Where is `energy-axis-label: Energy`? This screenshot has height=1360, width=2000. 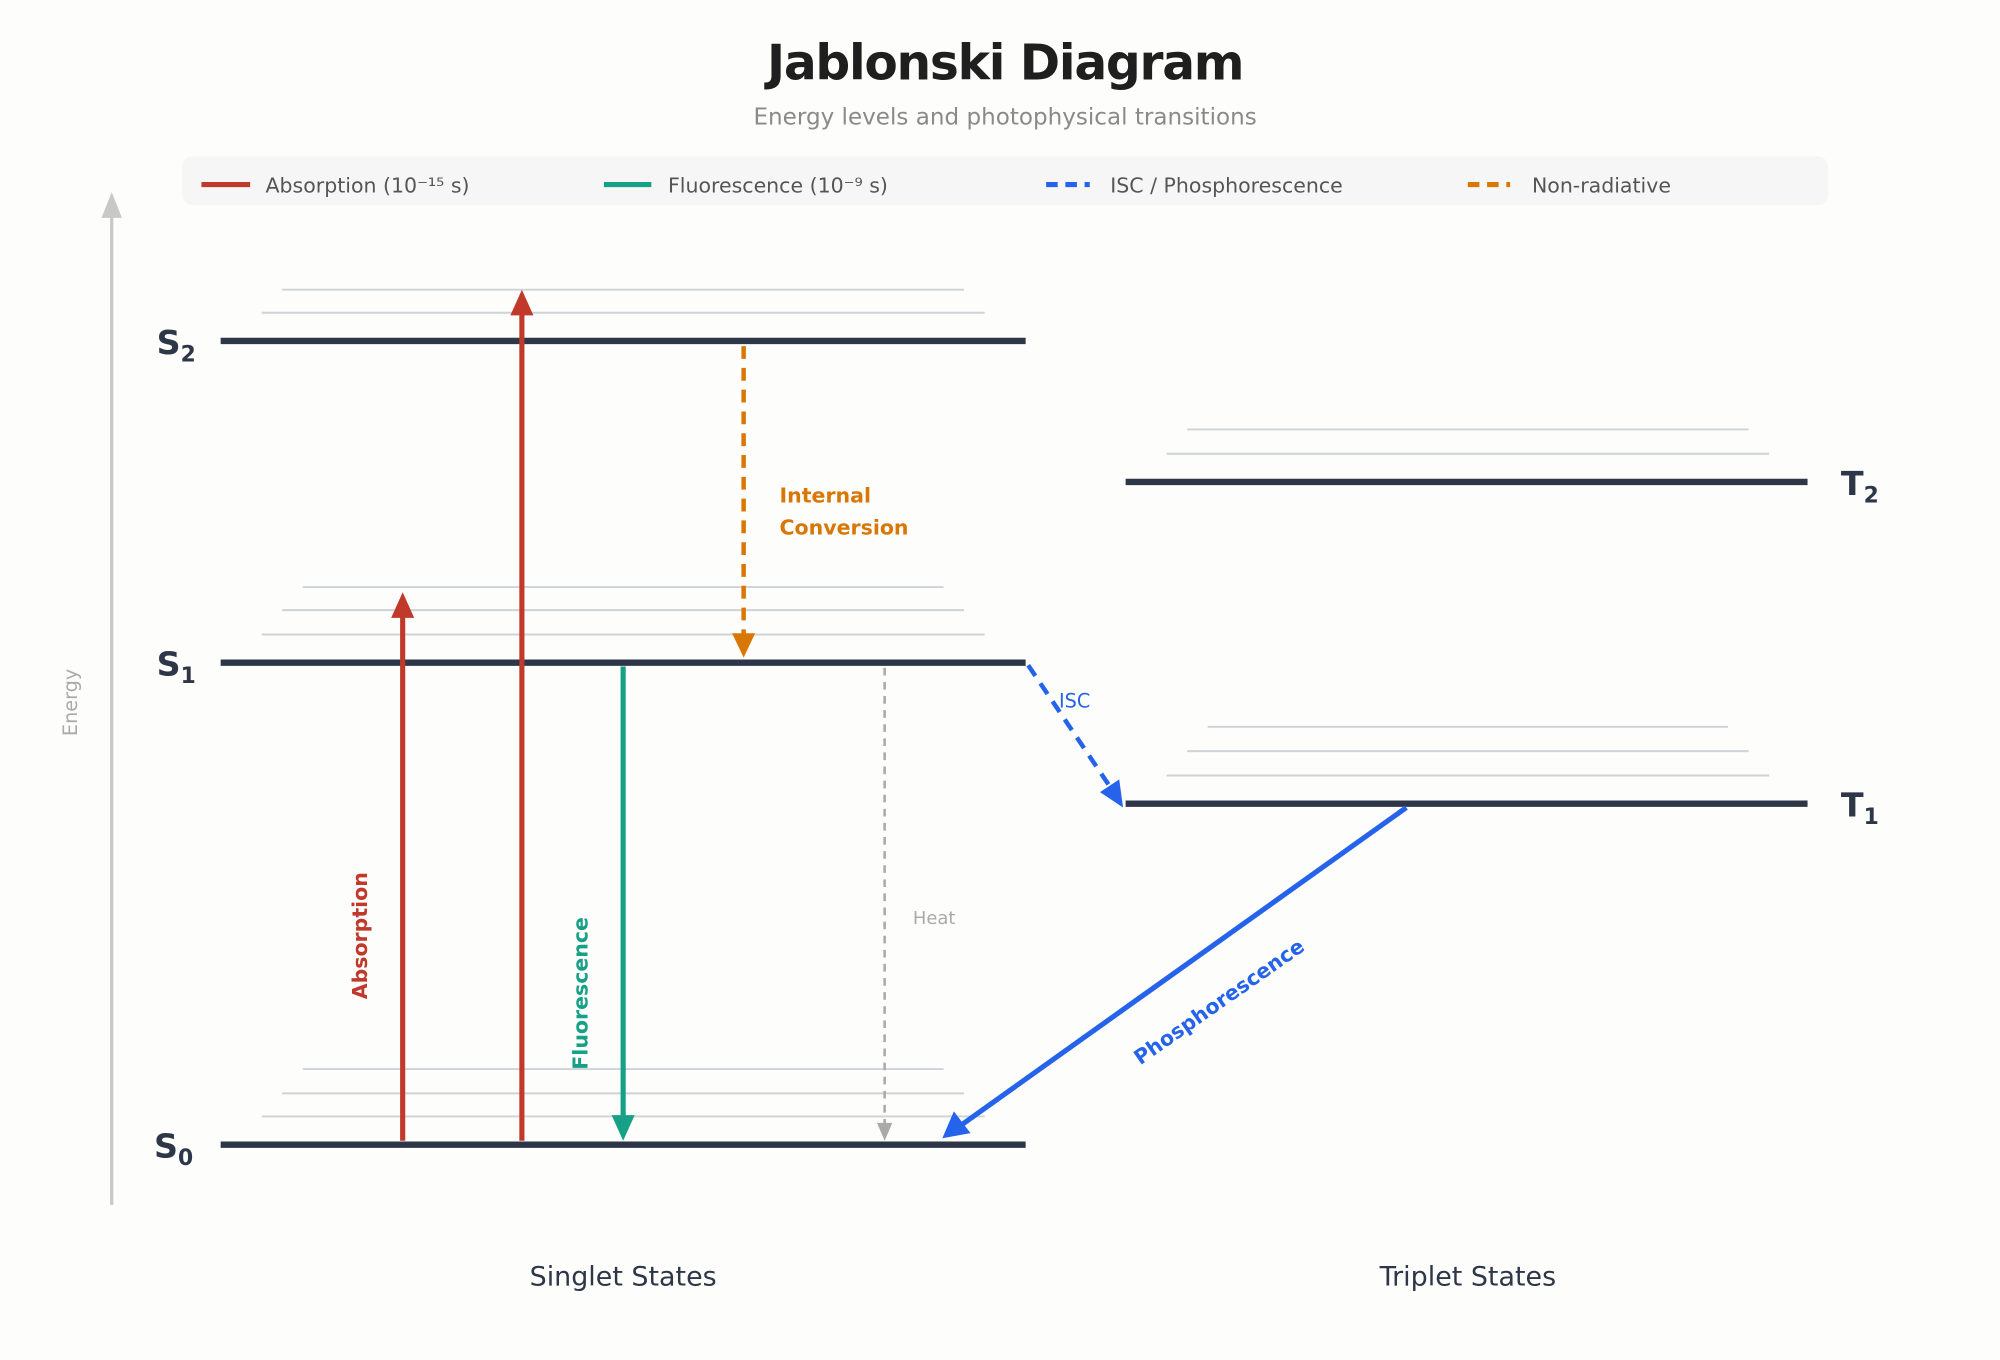
energy-axis-label: Energy is located at coordinates (70, 702).